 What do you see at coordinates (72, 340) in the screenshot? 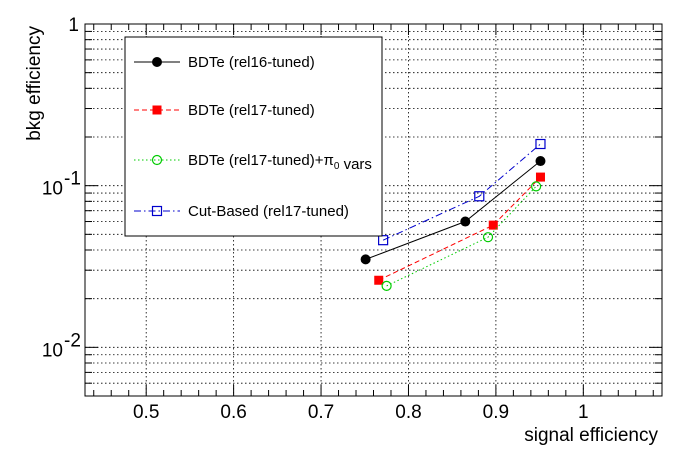
I see `y-tick-exponent: -2` at bounding box center [72, 340].